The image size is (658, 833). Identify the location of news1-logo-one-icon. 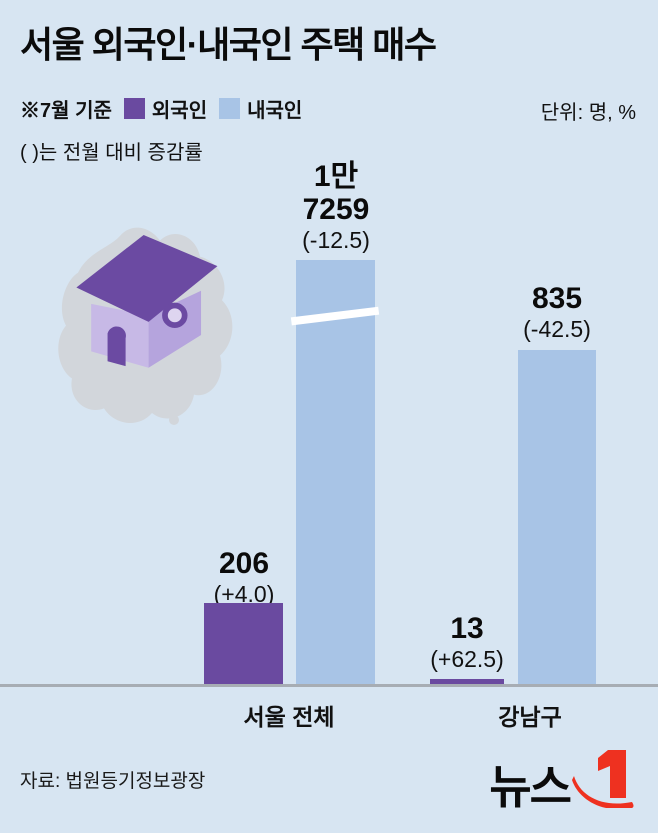
(605, 781).